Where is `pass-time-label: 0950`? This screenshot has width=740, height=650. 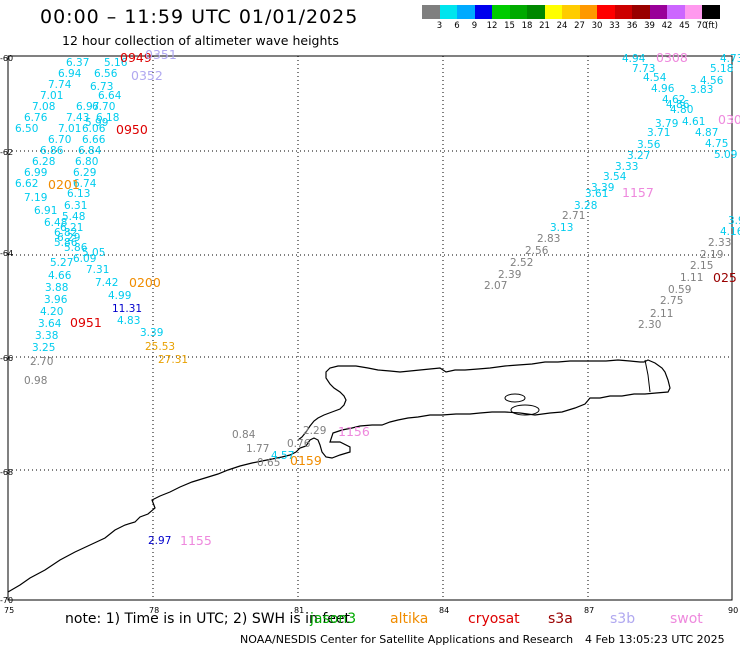 pass-time-label: 0950 is located at coordinates (132, 129).